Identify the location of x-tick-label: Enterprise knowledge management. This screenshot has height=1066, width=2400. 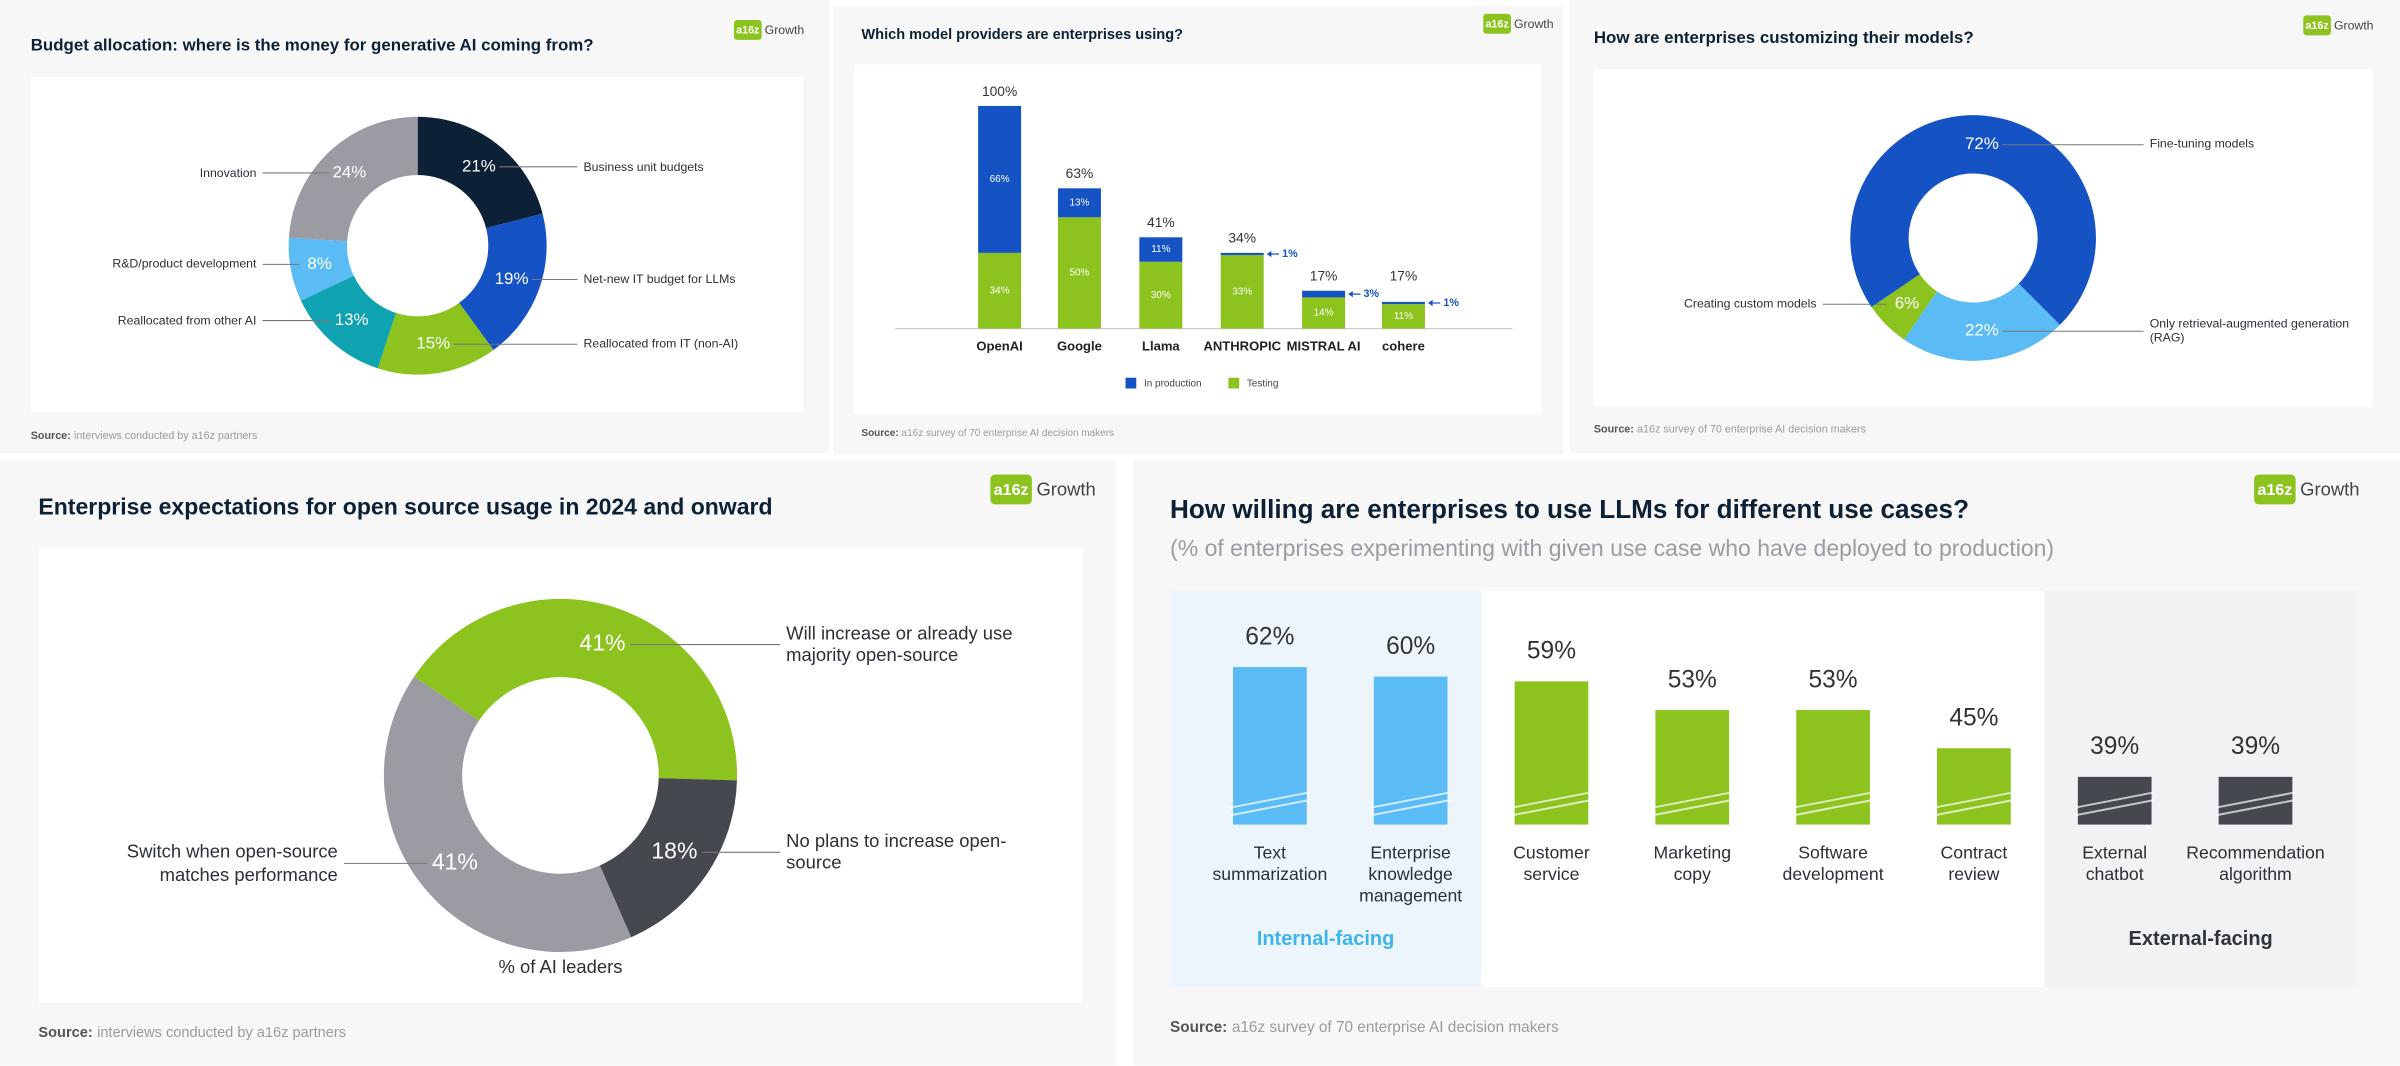
(1411, 875).